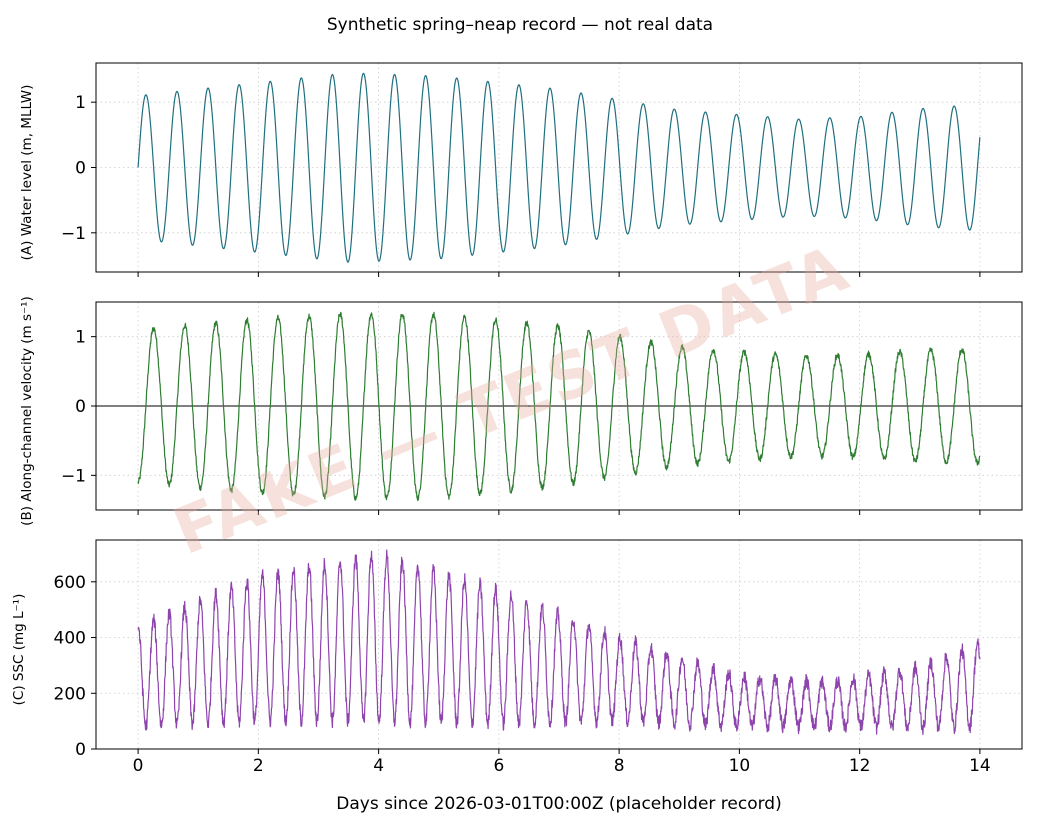  What do you see at coordinates (619, 766) in the screenshot?
I see `x-tick-label: 8` at bounding box center [619, 766].